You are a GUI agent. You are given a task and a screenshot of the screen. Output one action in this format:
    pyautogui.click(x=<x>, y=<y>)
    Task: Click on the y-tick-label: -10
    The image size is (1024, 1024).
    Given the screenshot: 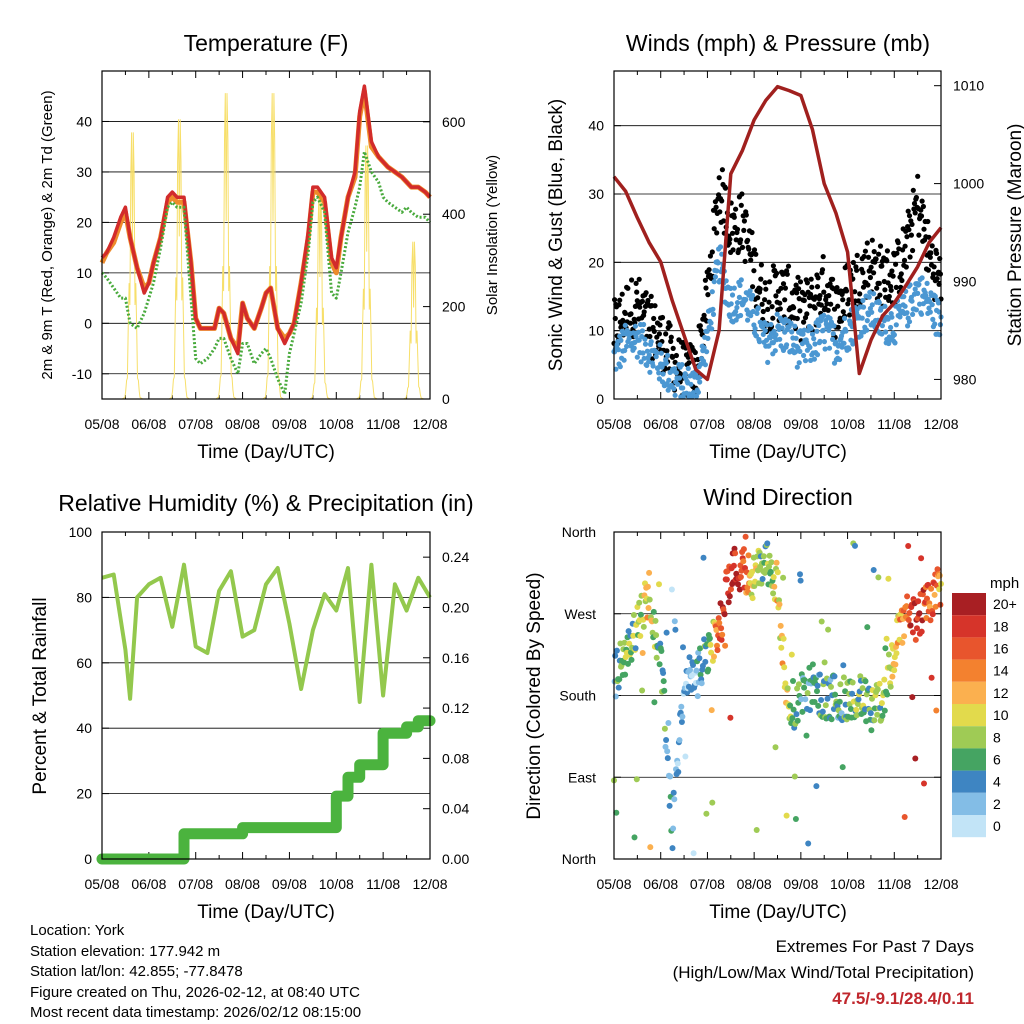 What is the action you would take?
    pyautogui.click(x=82, y=374)
    